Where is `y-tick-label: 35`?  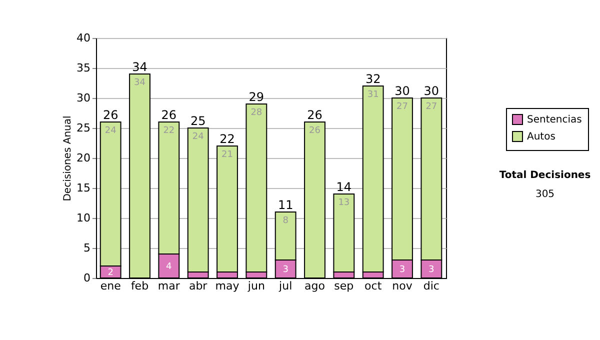 y-tick-label: 35 is located at coordinates (83, 68).